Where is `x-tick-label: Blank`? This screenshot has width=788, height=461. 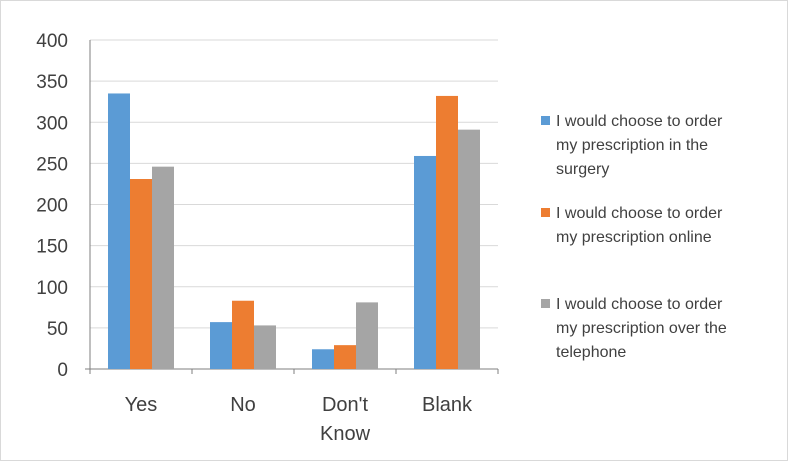 x-tick-label: Blank is located at coordinates (447, 405).